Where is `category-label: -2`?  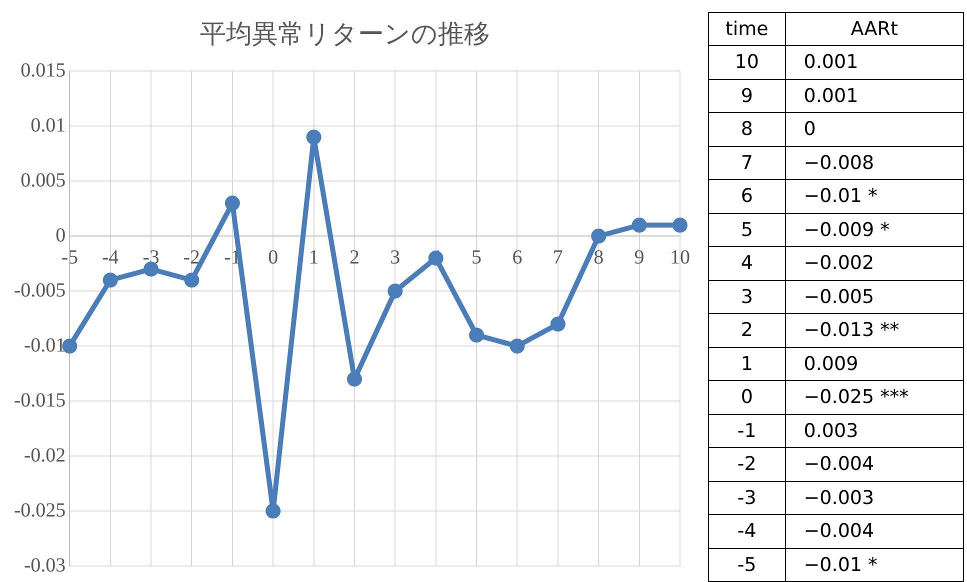
category-label: -2 is located at coordinates (746, 464).